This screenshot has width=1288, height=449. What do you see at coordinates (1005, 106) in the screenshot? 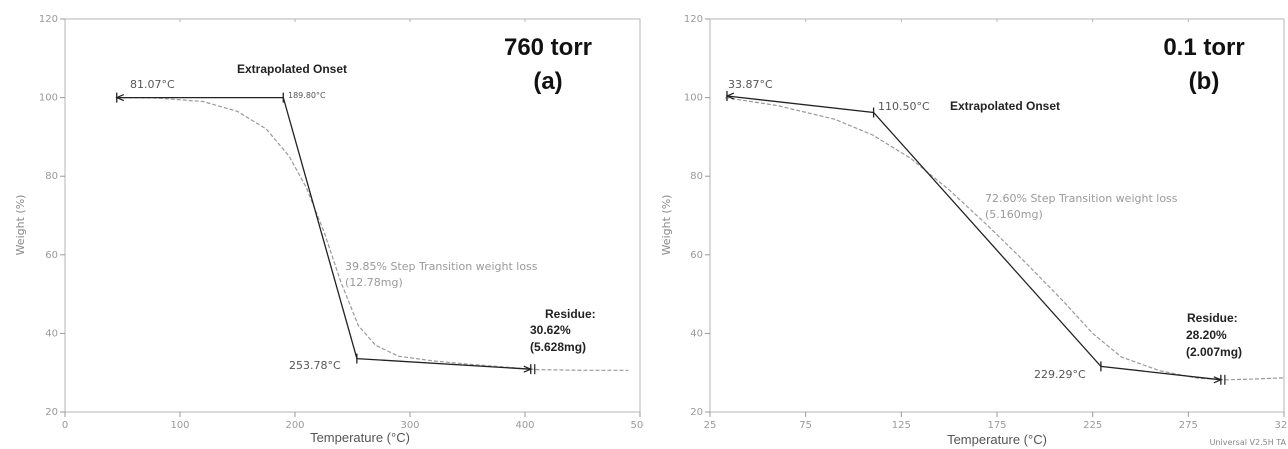
I see `chart-b-onset-heading: Extrapolated Onset` at bounding box center [1005, 106].